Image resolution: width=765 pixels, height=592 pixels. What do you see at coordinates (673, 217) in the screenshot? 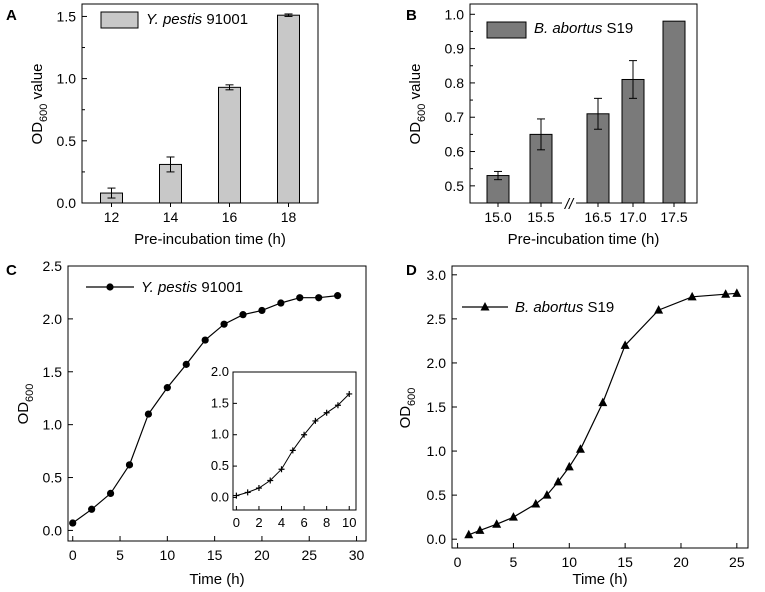
I see `x-tick-label: 17.5` at bounding box center [673, 217].